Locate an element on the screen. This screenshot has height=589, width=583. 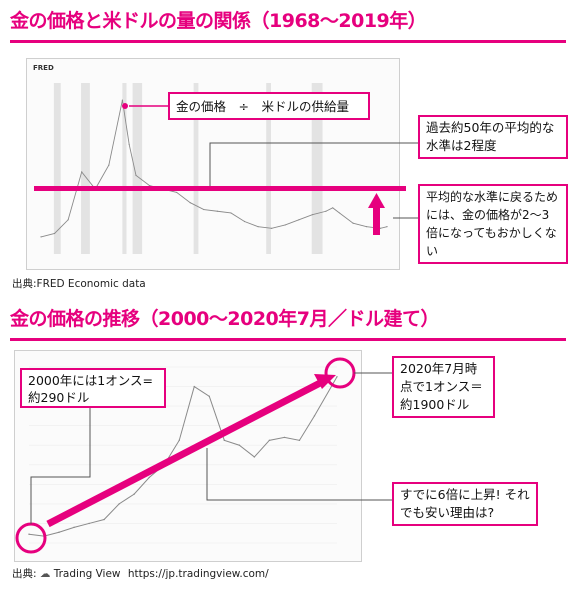
ratio-box: 金の価格 ÷ 米ドルの供給量 is located at coordinates (269, 106).